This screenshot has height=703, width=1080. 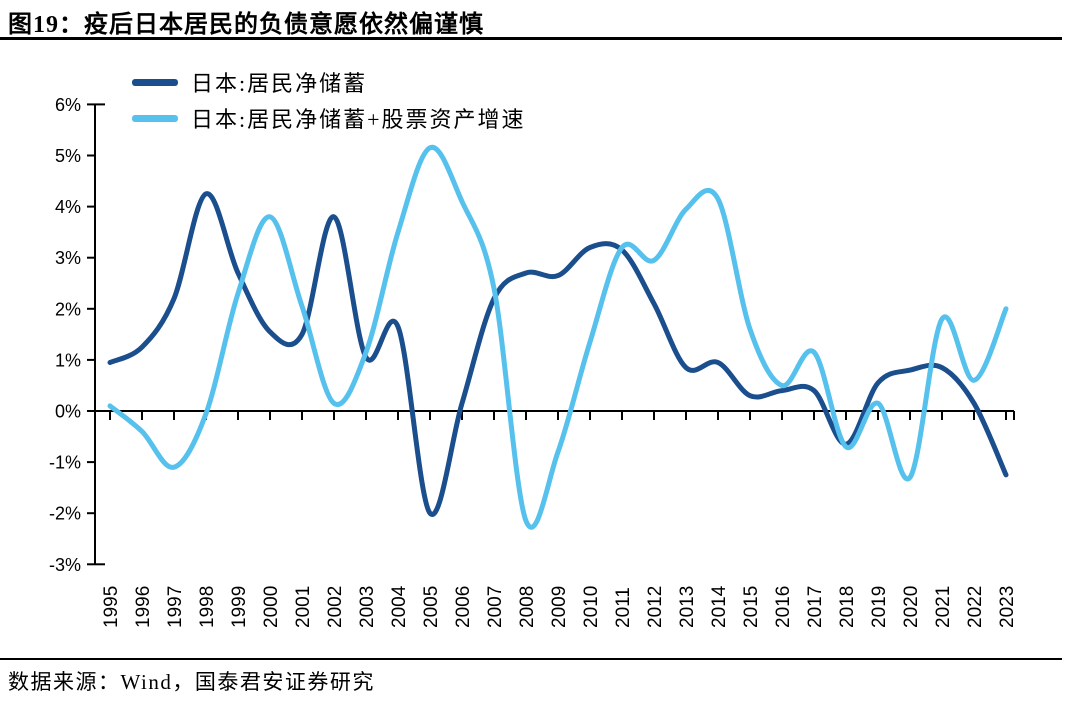 I want to click on legend-item-net-savings: 日本:居民净储蓄, so click(x=329, y=82).